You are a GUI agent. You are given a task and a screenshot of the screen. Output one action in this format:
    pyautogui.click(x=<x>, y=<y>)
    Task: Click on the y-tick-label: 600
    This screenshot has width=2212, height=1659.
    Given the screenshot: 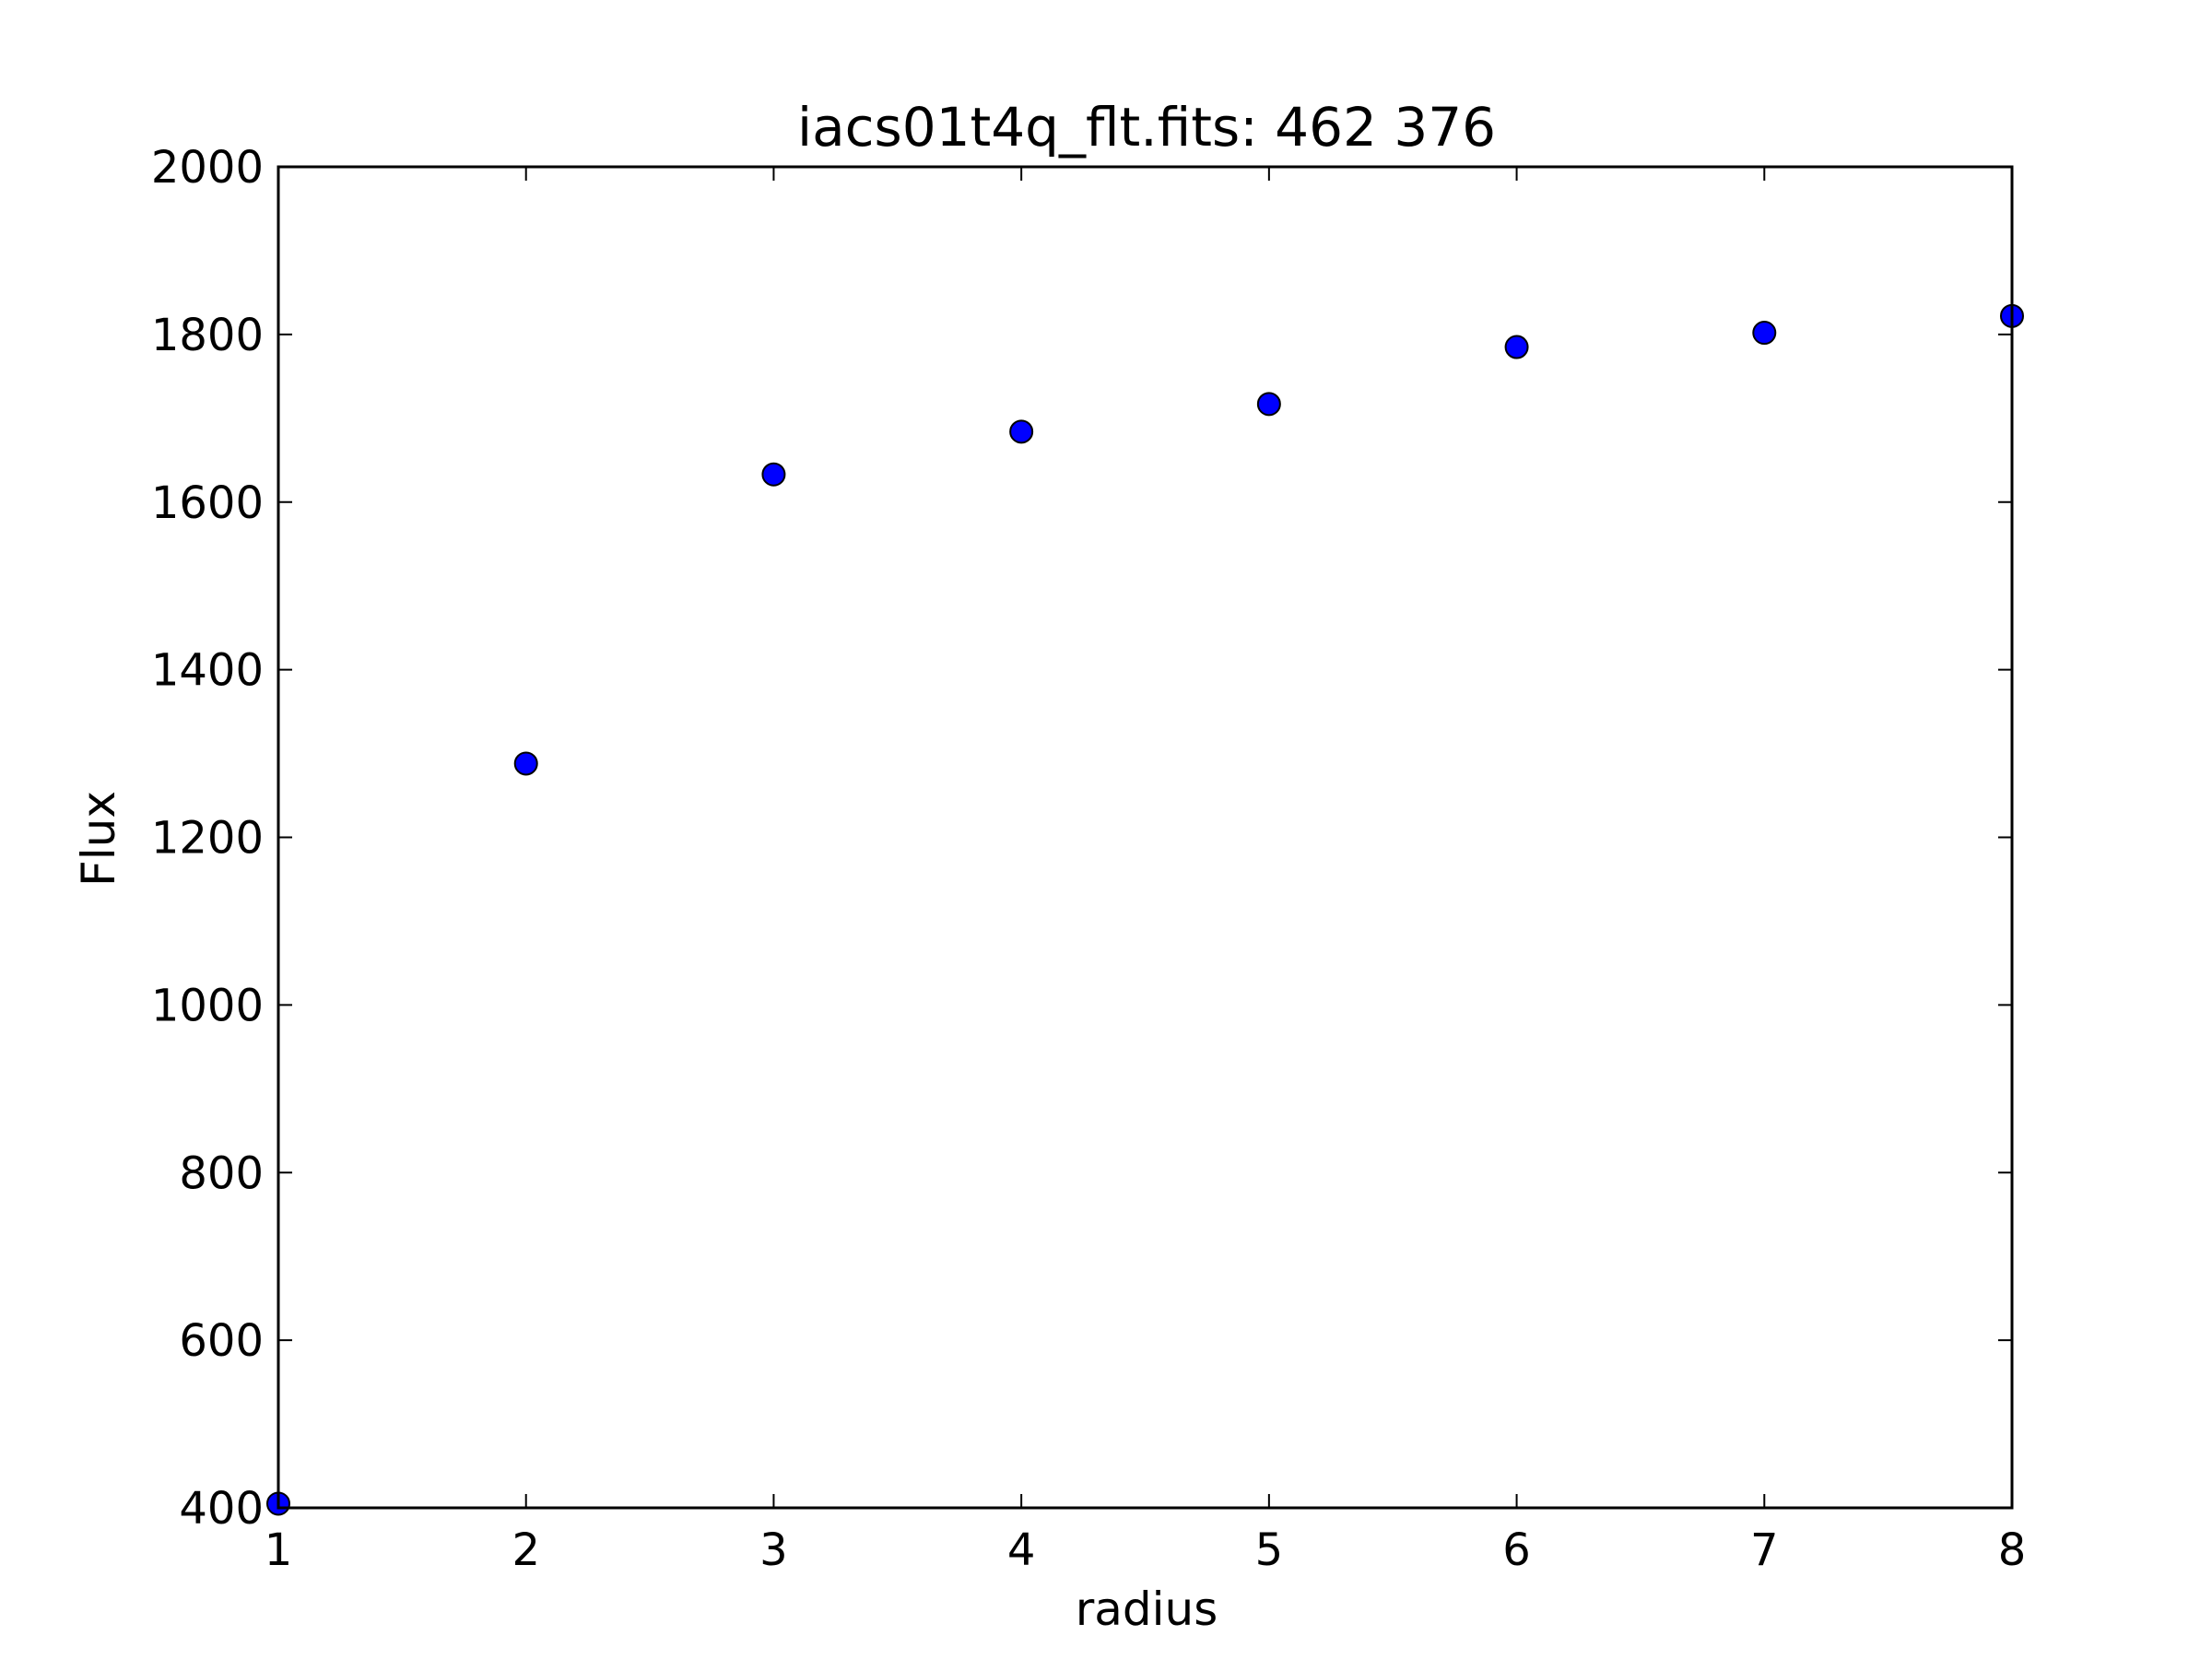 What is the action you would take?
    pyautogui.click(x=221, y=1341)
    